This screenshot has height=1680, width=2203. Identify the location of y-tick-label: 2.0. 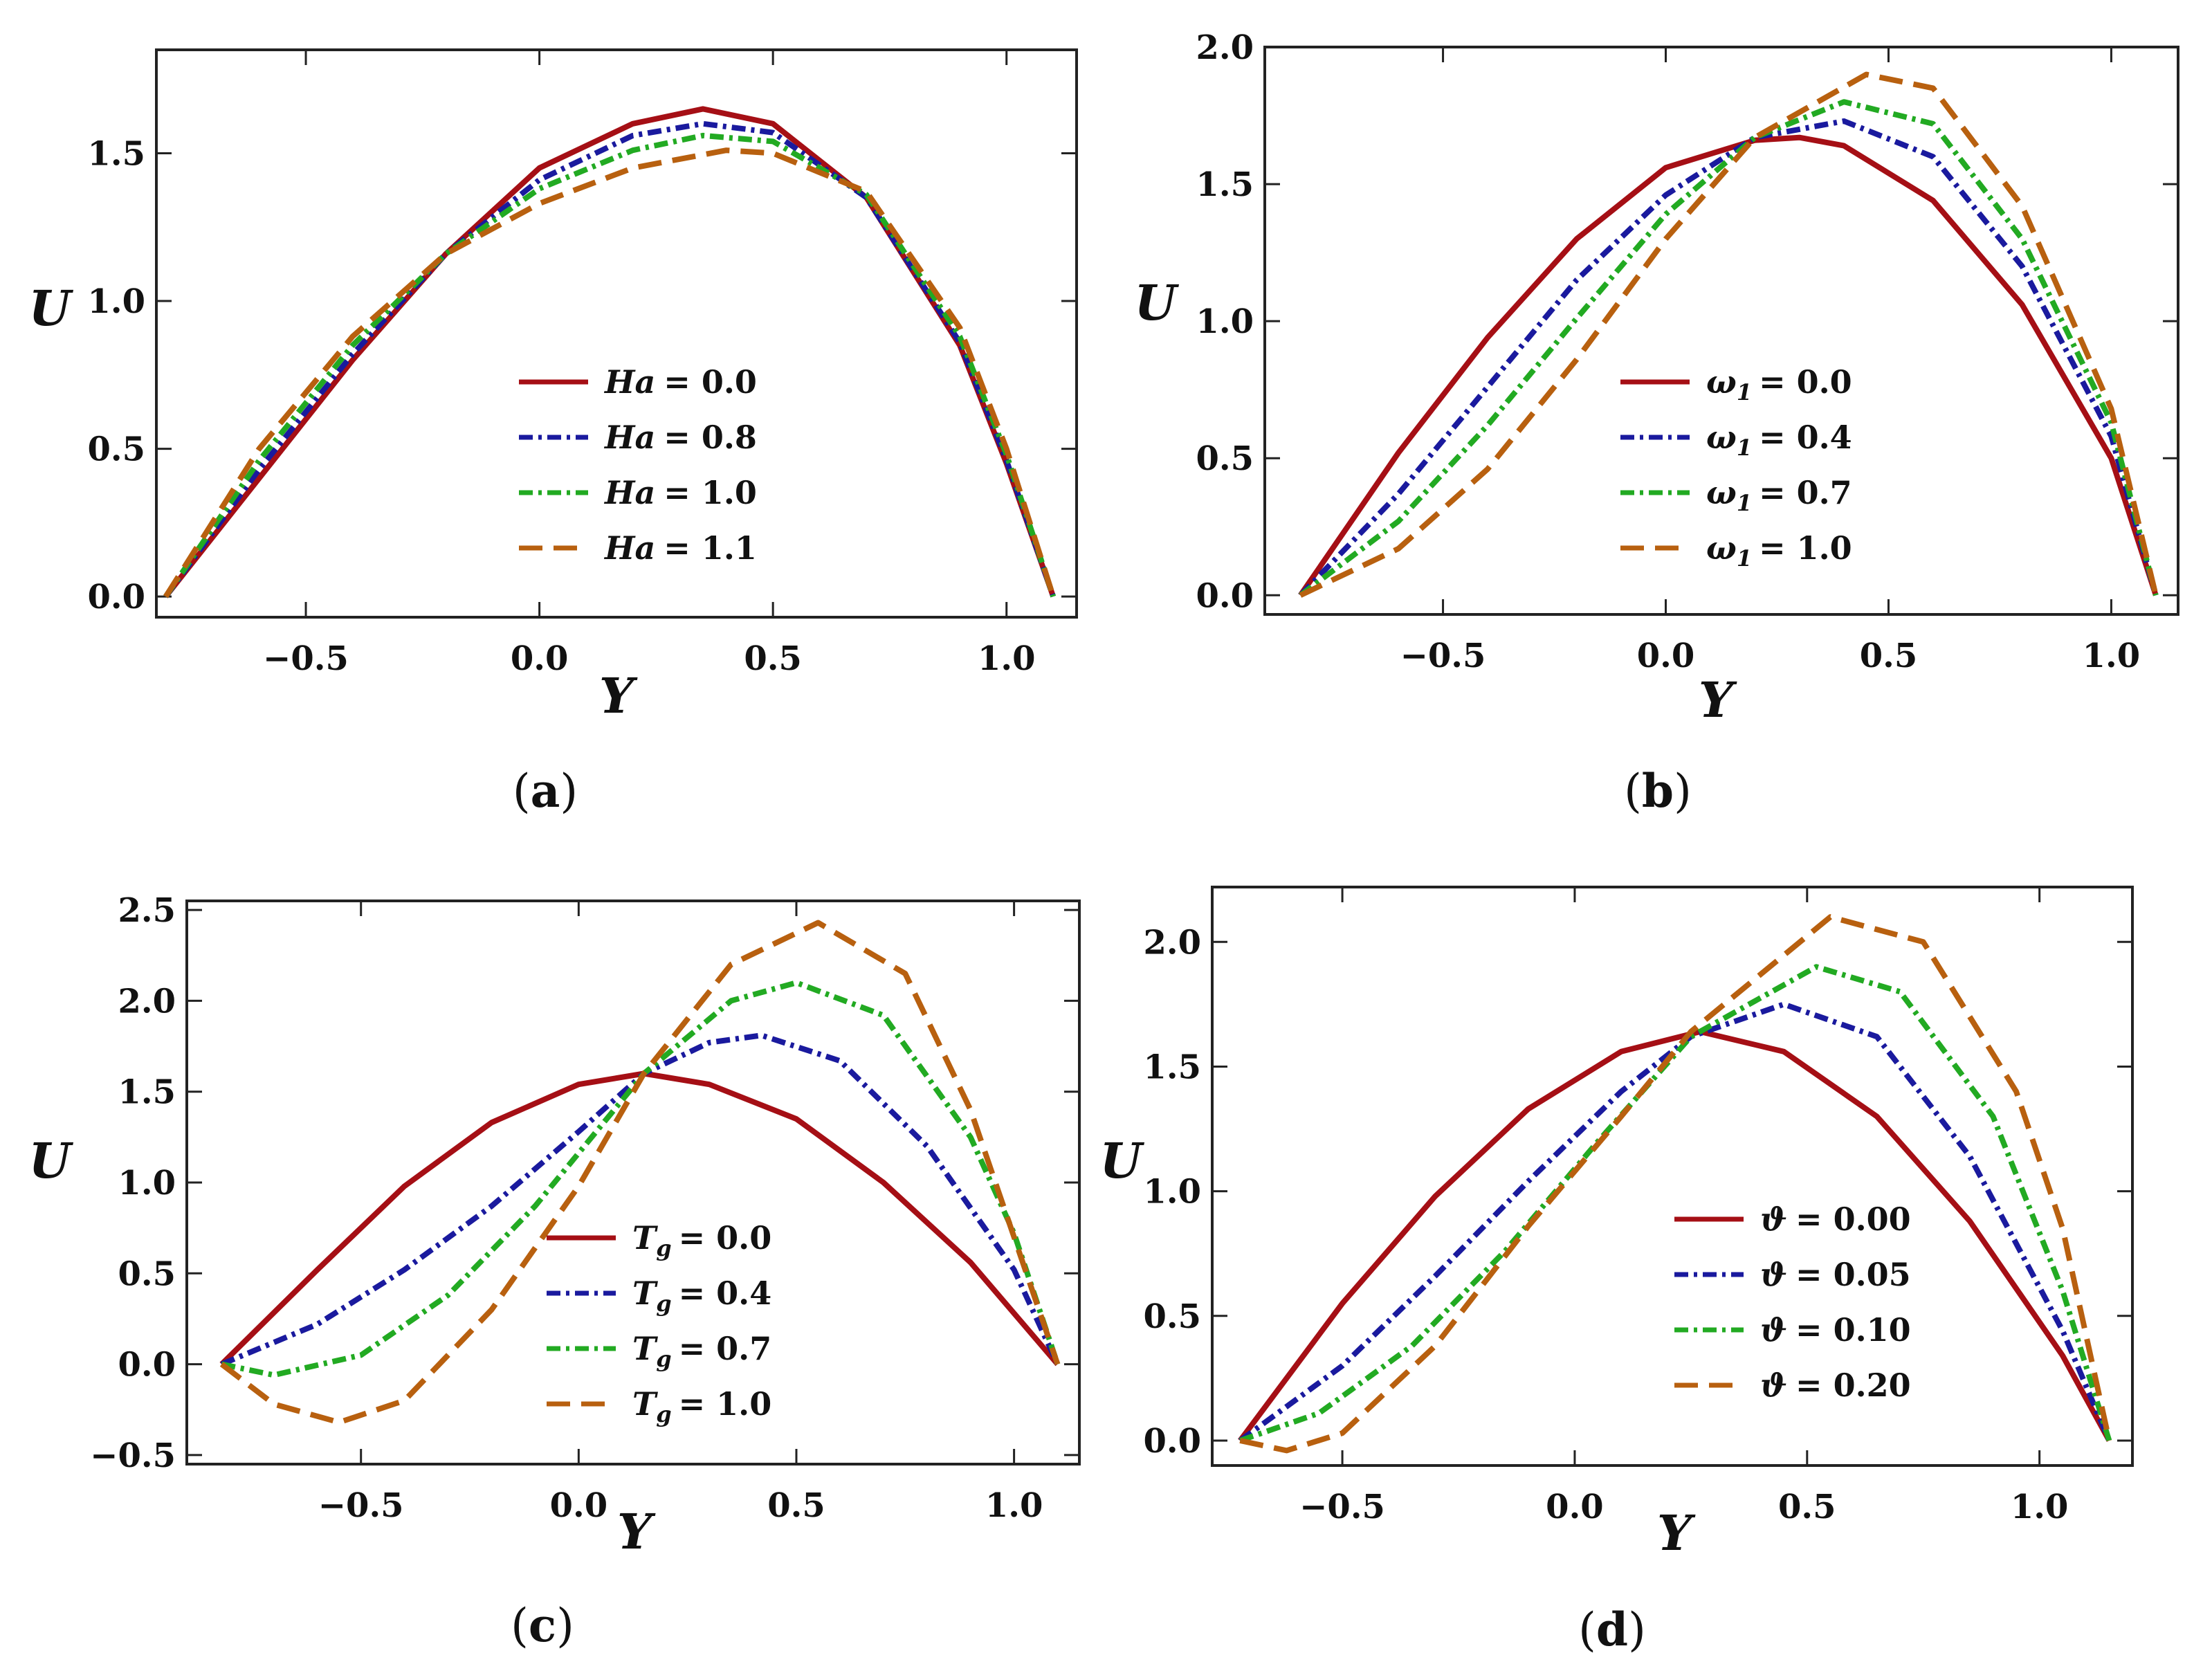
(1172, 943).